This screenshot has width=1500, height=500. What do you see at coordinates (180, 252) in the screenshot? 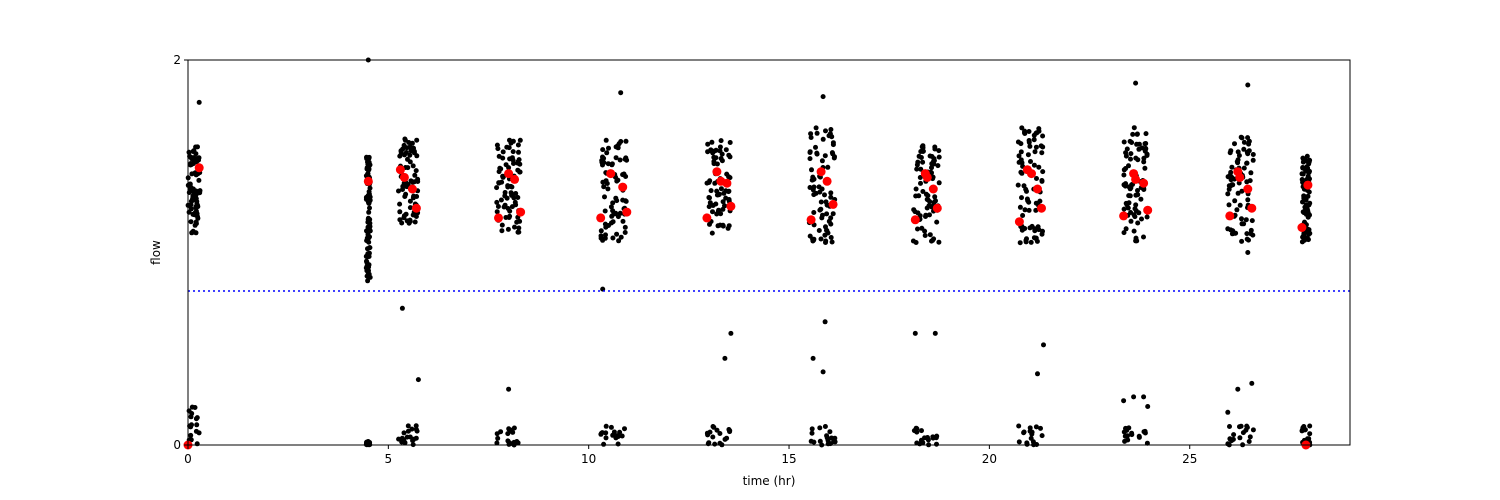
I see `y-axis-ticks: 02` at bounding box center [180, 252].